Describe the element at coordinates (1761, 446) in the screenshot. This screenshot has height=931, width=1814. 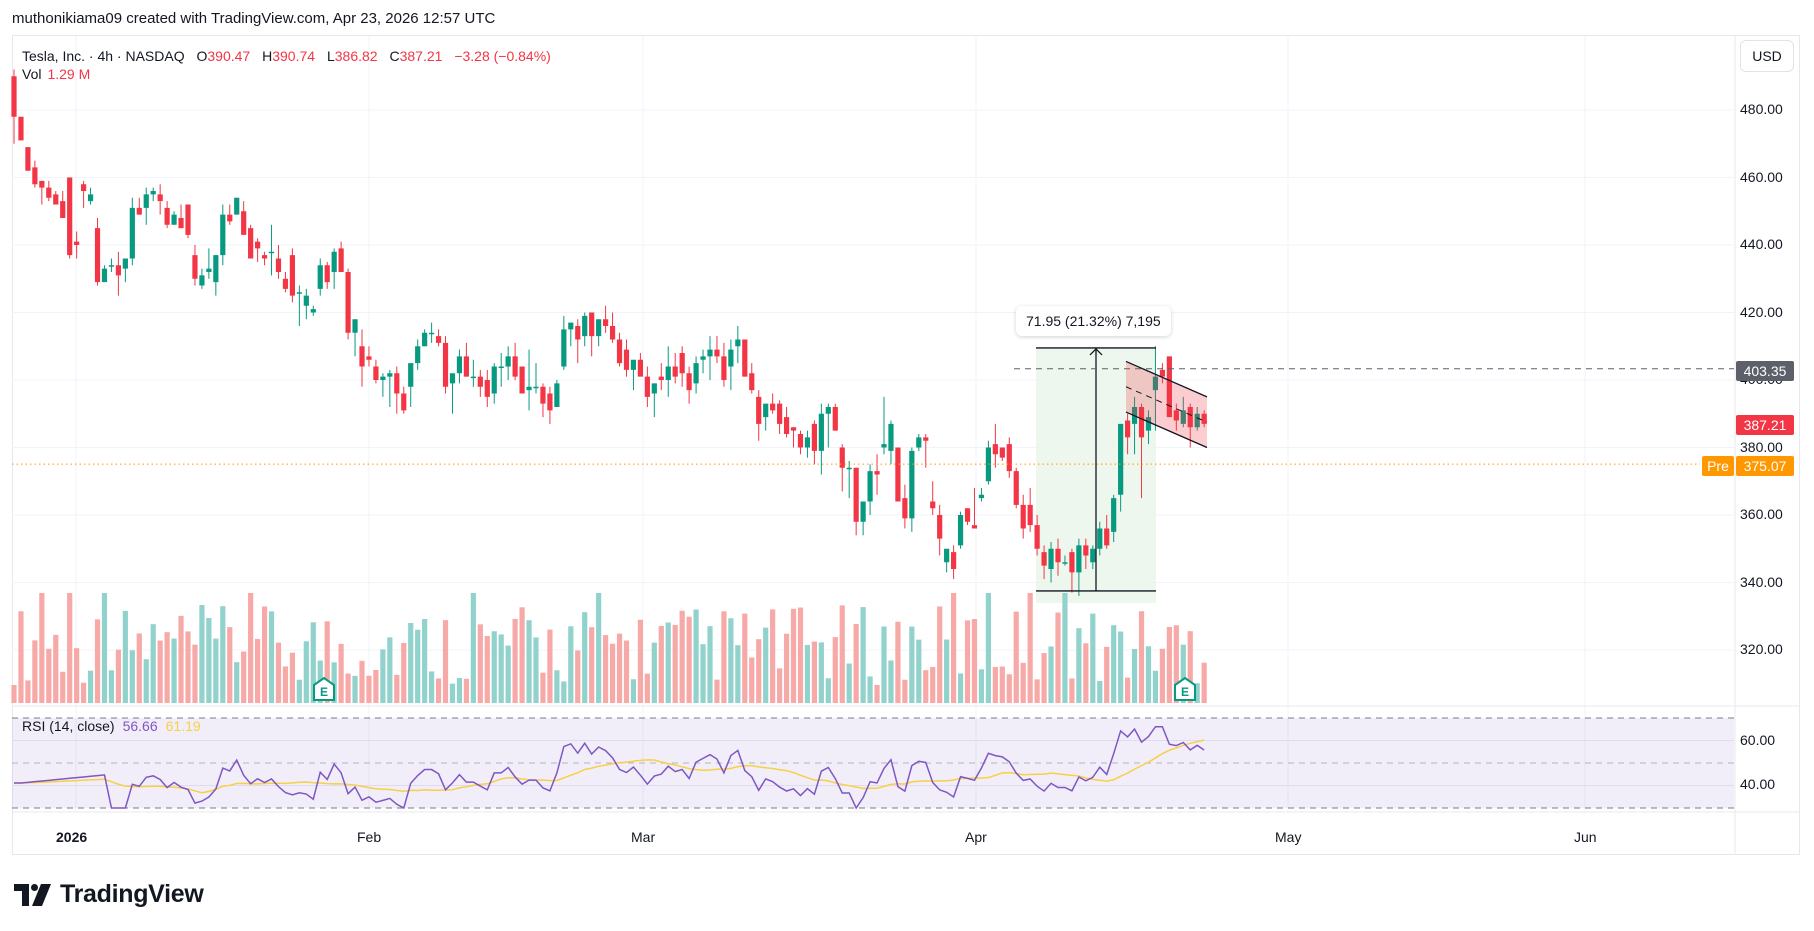
I see `price-tick: 380.00` at that location.